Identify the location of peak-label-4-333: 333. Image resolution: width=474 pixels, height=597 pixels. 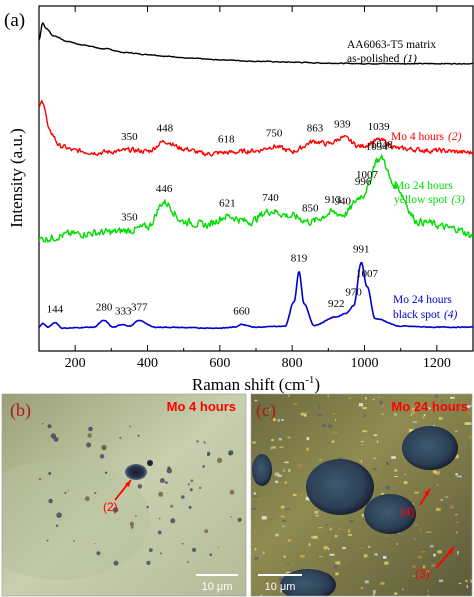
(123, 311).